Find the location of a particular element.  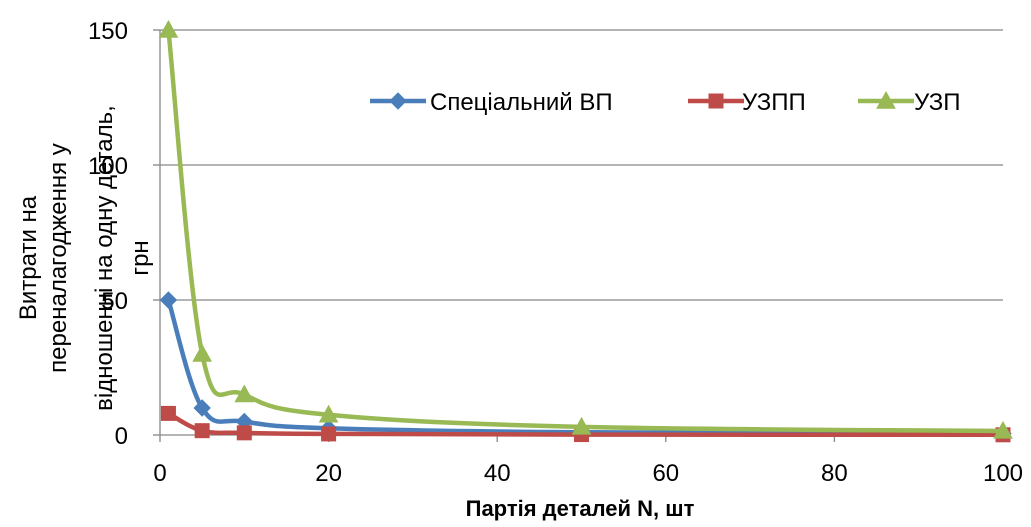

x-axis-title: Партія деталей N, шт is located at coordinates (580, 508).